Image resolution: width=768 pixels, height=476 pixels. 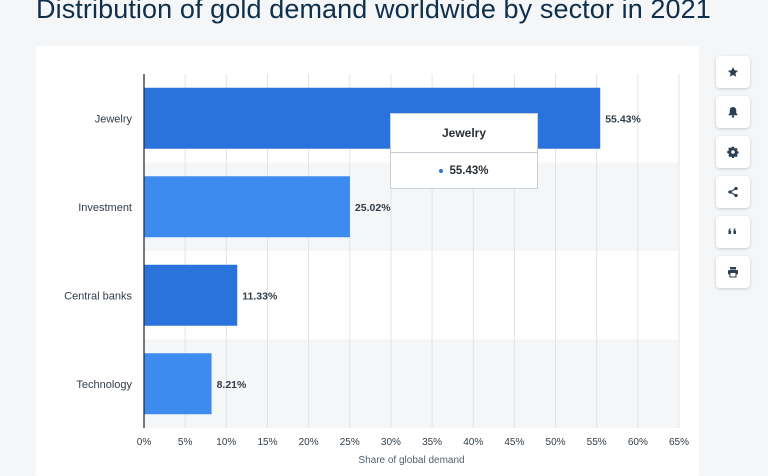 What do you see at coordinates (432, 442) in the screenshot?
I see `x-tick-label: 35%` at bounding box center [432, 442].